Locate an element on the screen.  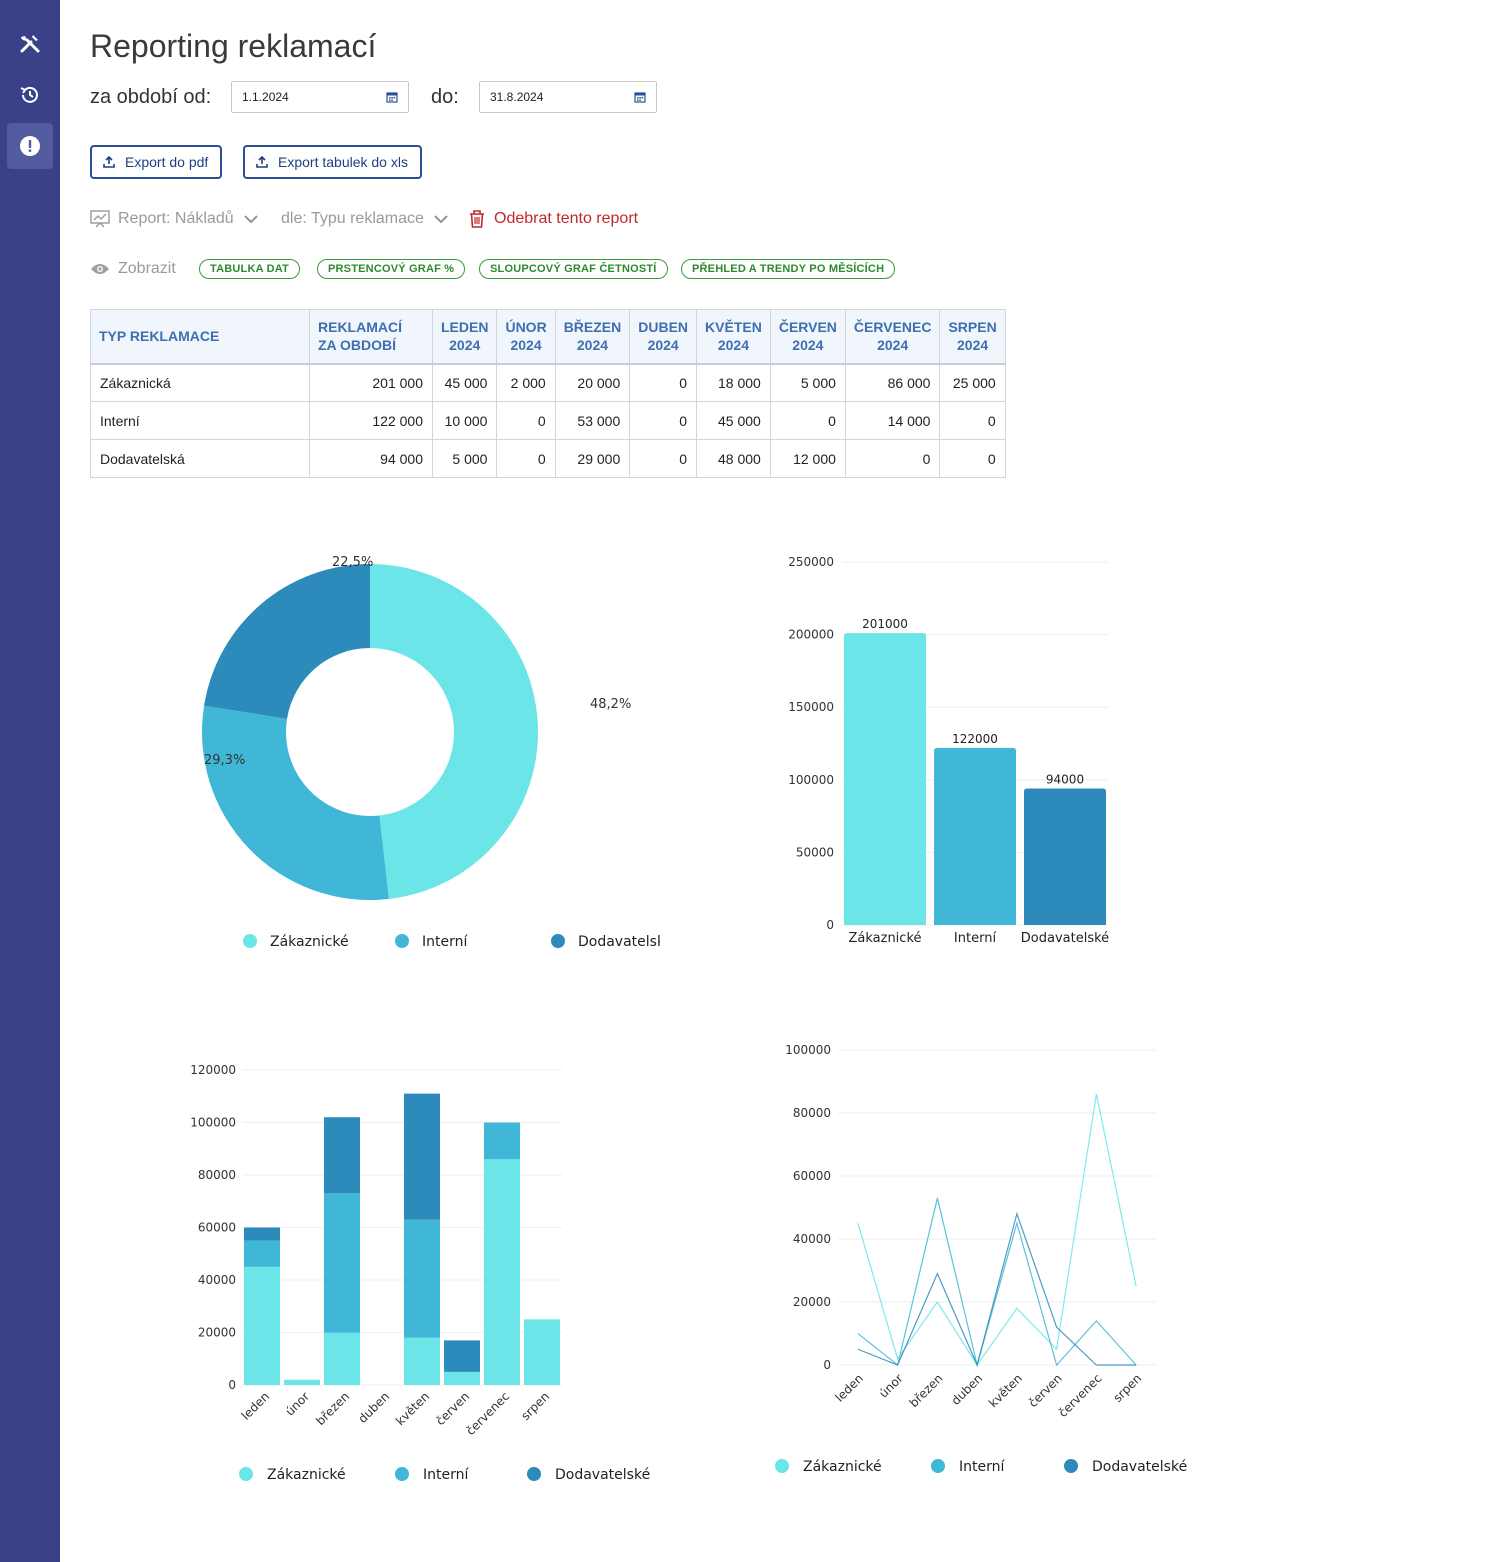
legend-label: Zákaznické is located at coordinates (309, 942).